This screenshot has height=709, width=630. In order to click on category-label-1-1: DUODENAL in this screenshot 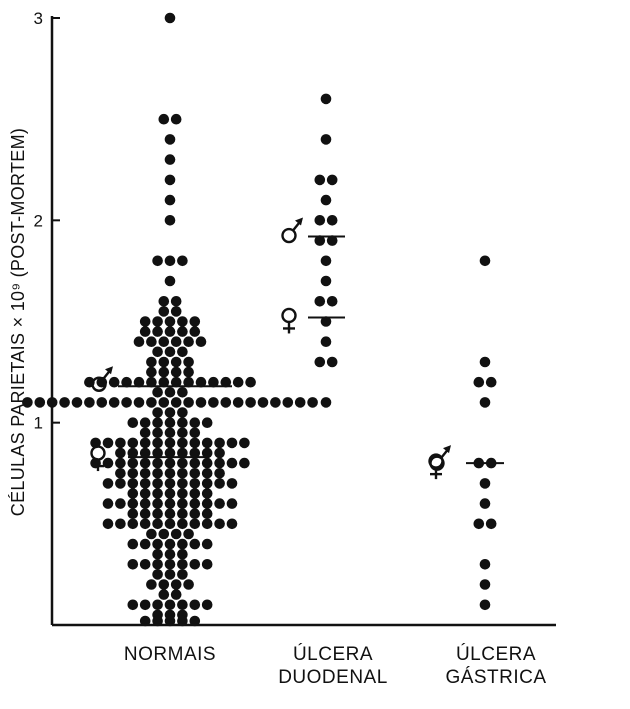, I will do `click(333, 677)`.